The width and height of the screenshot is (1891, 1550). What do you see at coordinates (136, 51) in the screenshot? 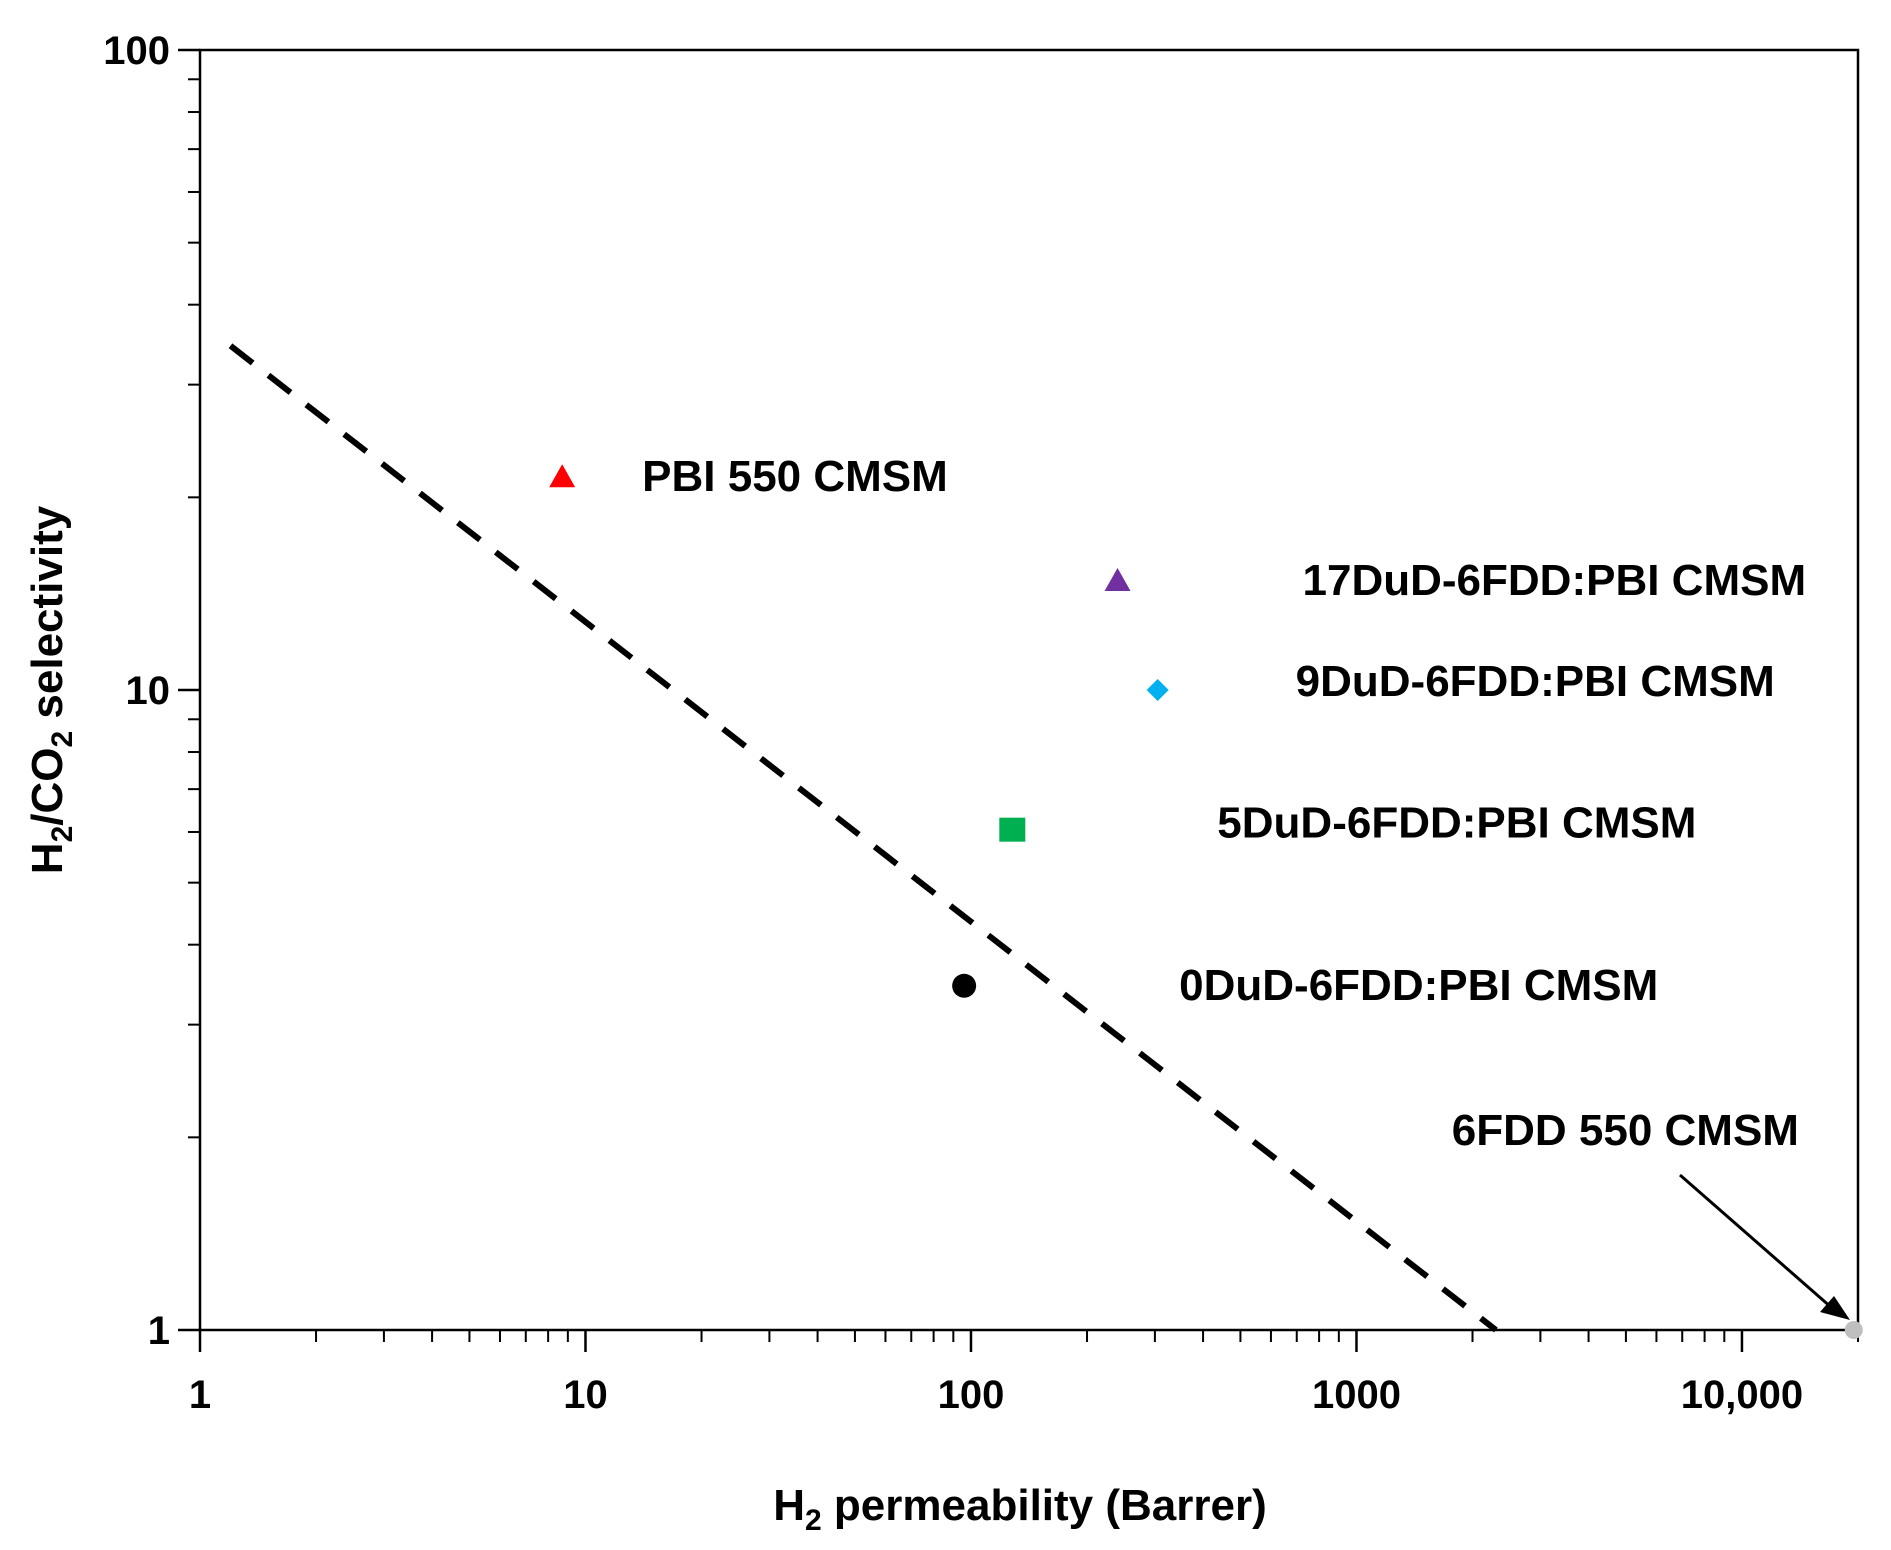
I see `y-tick-label: 100` at bounding box center [136, 51].